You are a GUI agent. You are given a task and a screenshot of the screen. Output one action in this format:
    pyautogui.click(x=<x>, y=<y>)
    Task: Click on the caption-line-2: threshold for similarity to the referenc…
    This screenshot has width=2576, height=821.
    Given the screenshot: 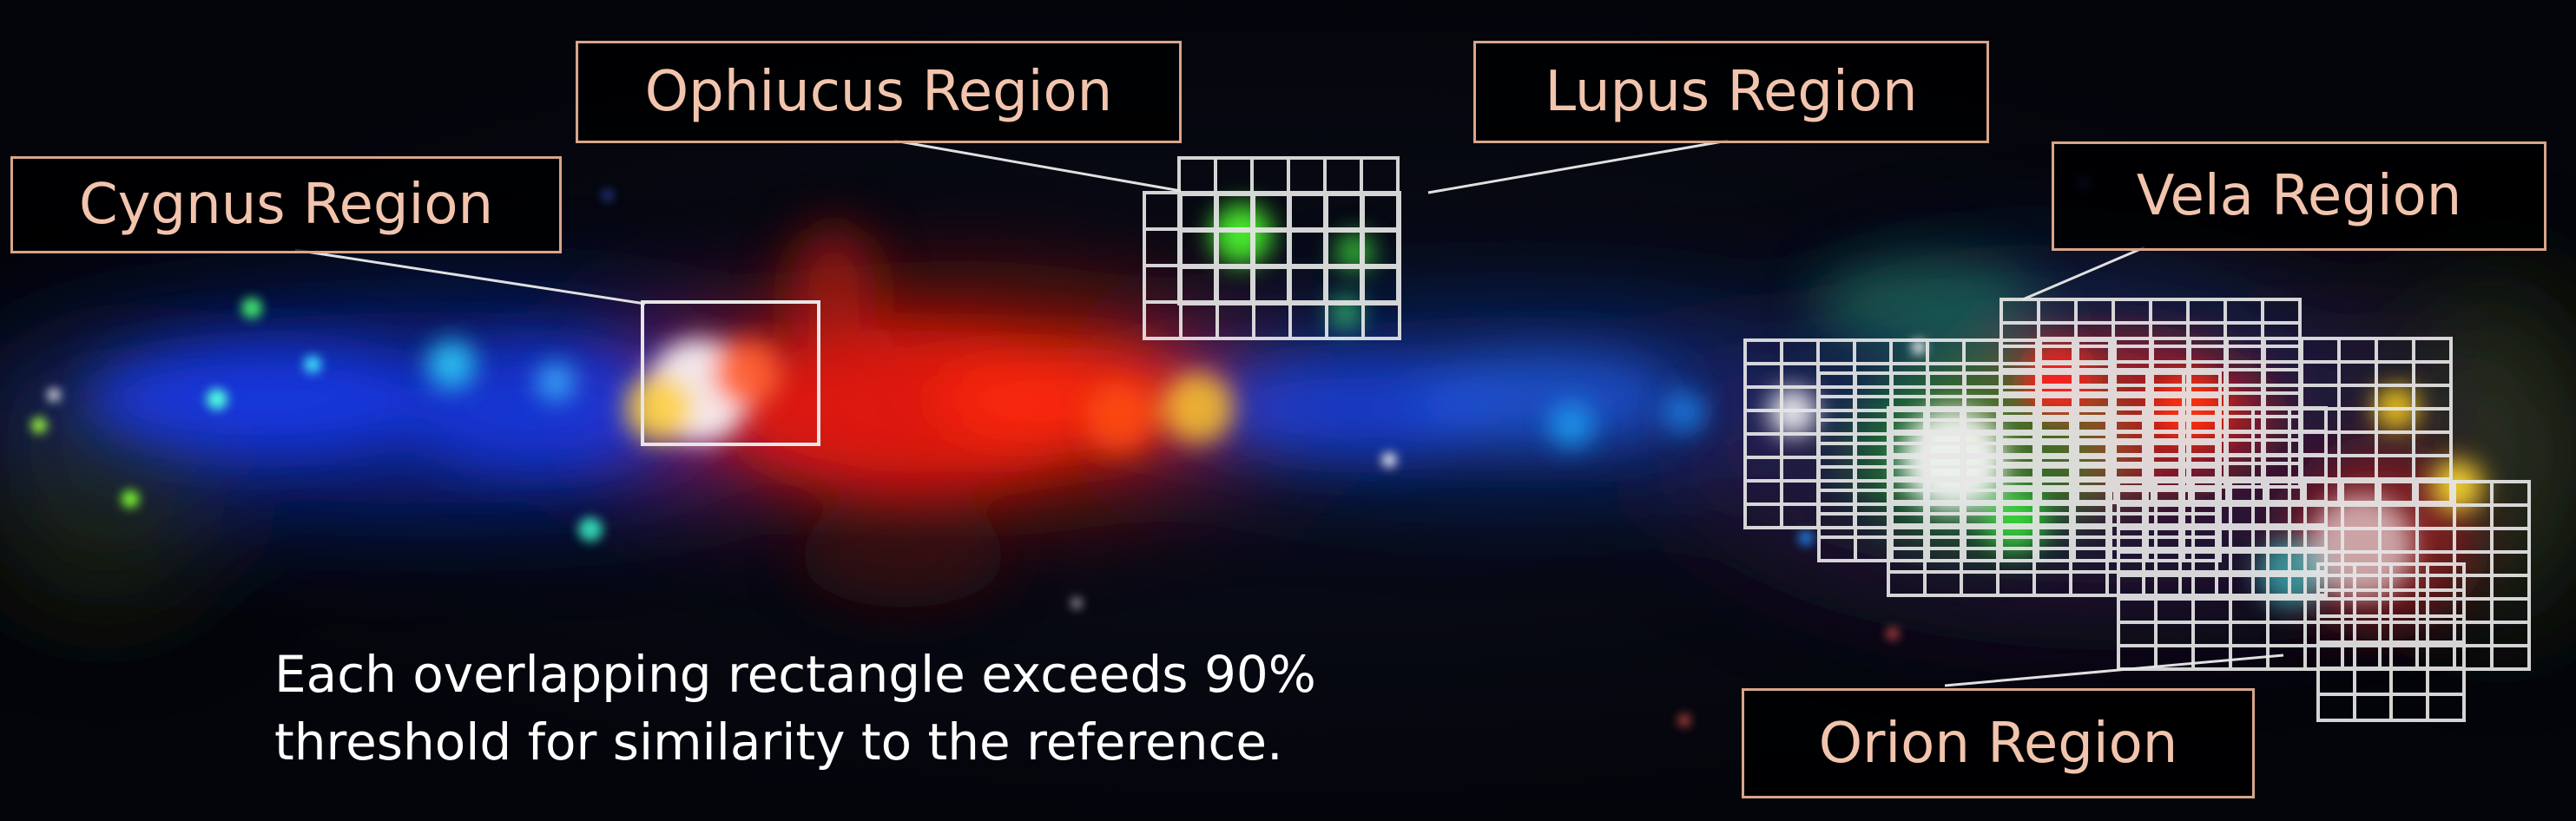 What is the action you would take?
    pyautogui.click(x=778, y=742)
    